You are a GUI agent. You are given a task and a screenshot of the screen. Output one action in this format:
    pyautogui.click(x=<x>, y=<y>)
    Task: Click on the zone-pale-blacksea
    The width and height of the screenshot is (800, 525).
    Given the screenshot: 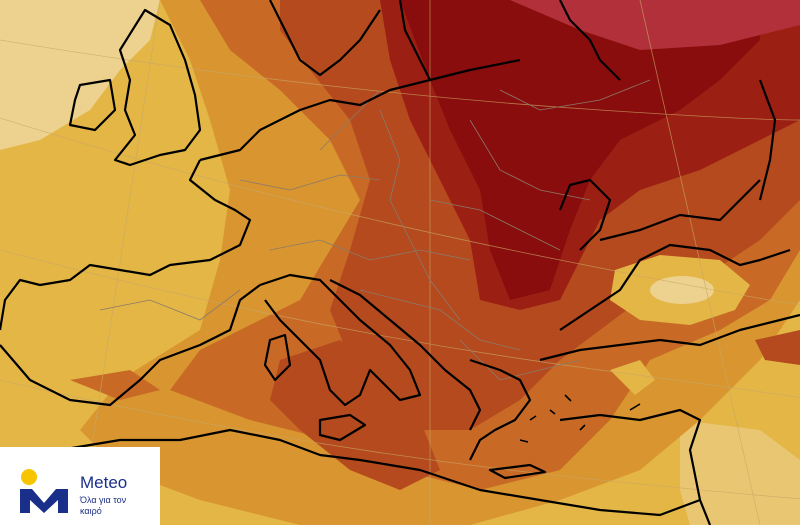 What is the action you would take?
    pyautogui.click(x=682, y=290)
    